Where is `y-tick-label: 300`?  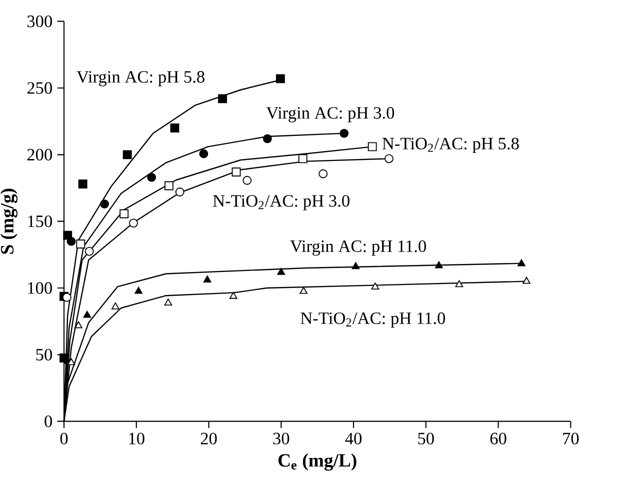
y-tick-label: 300 is located at coordinates (39, 21).